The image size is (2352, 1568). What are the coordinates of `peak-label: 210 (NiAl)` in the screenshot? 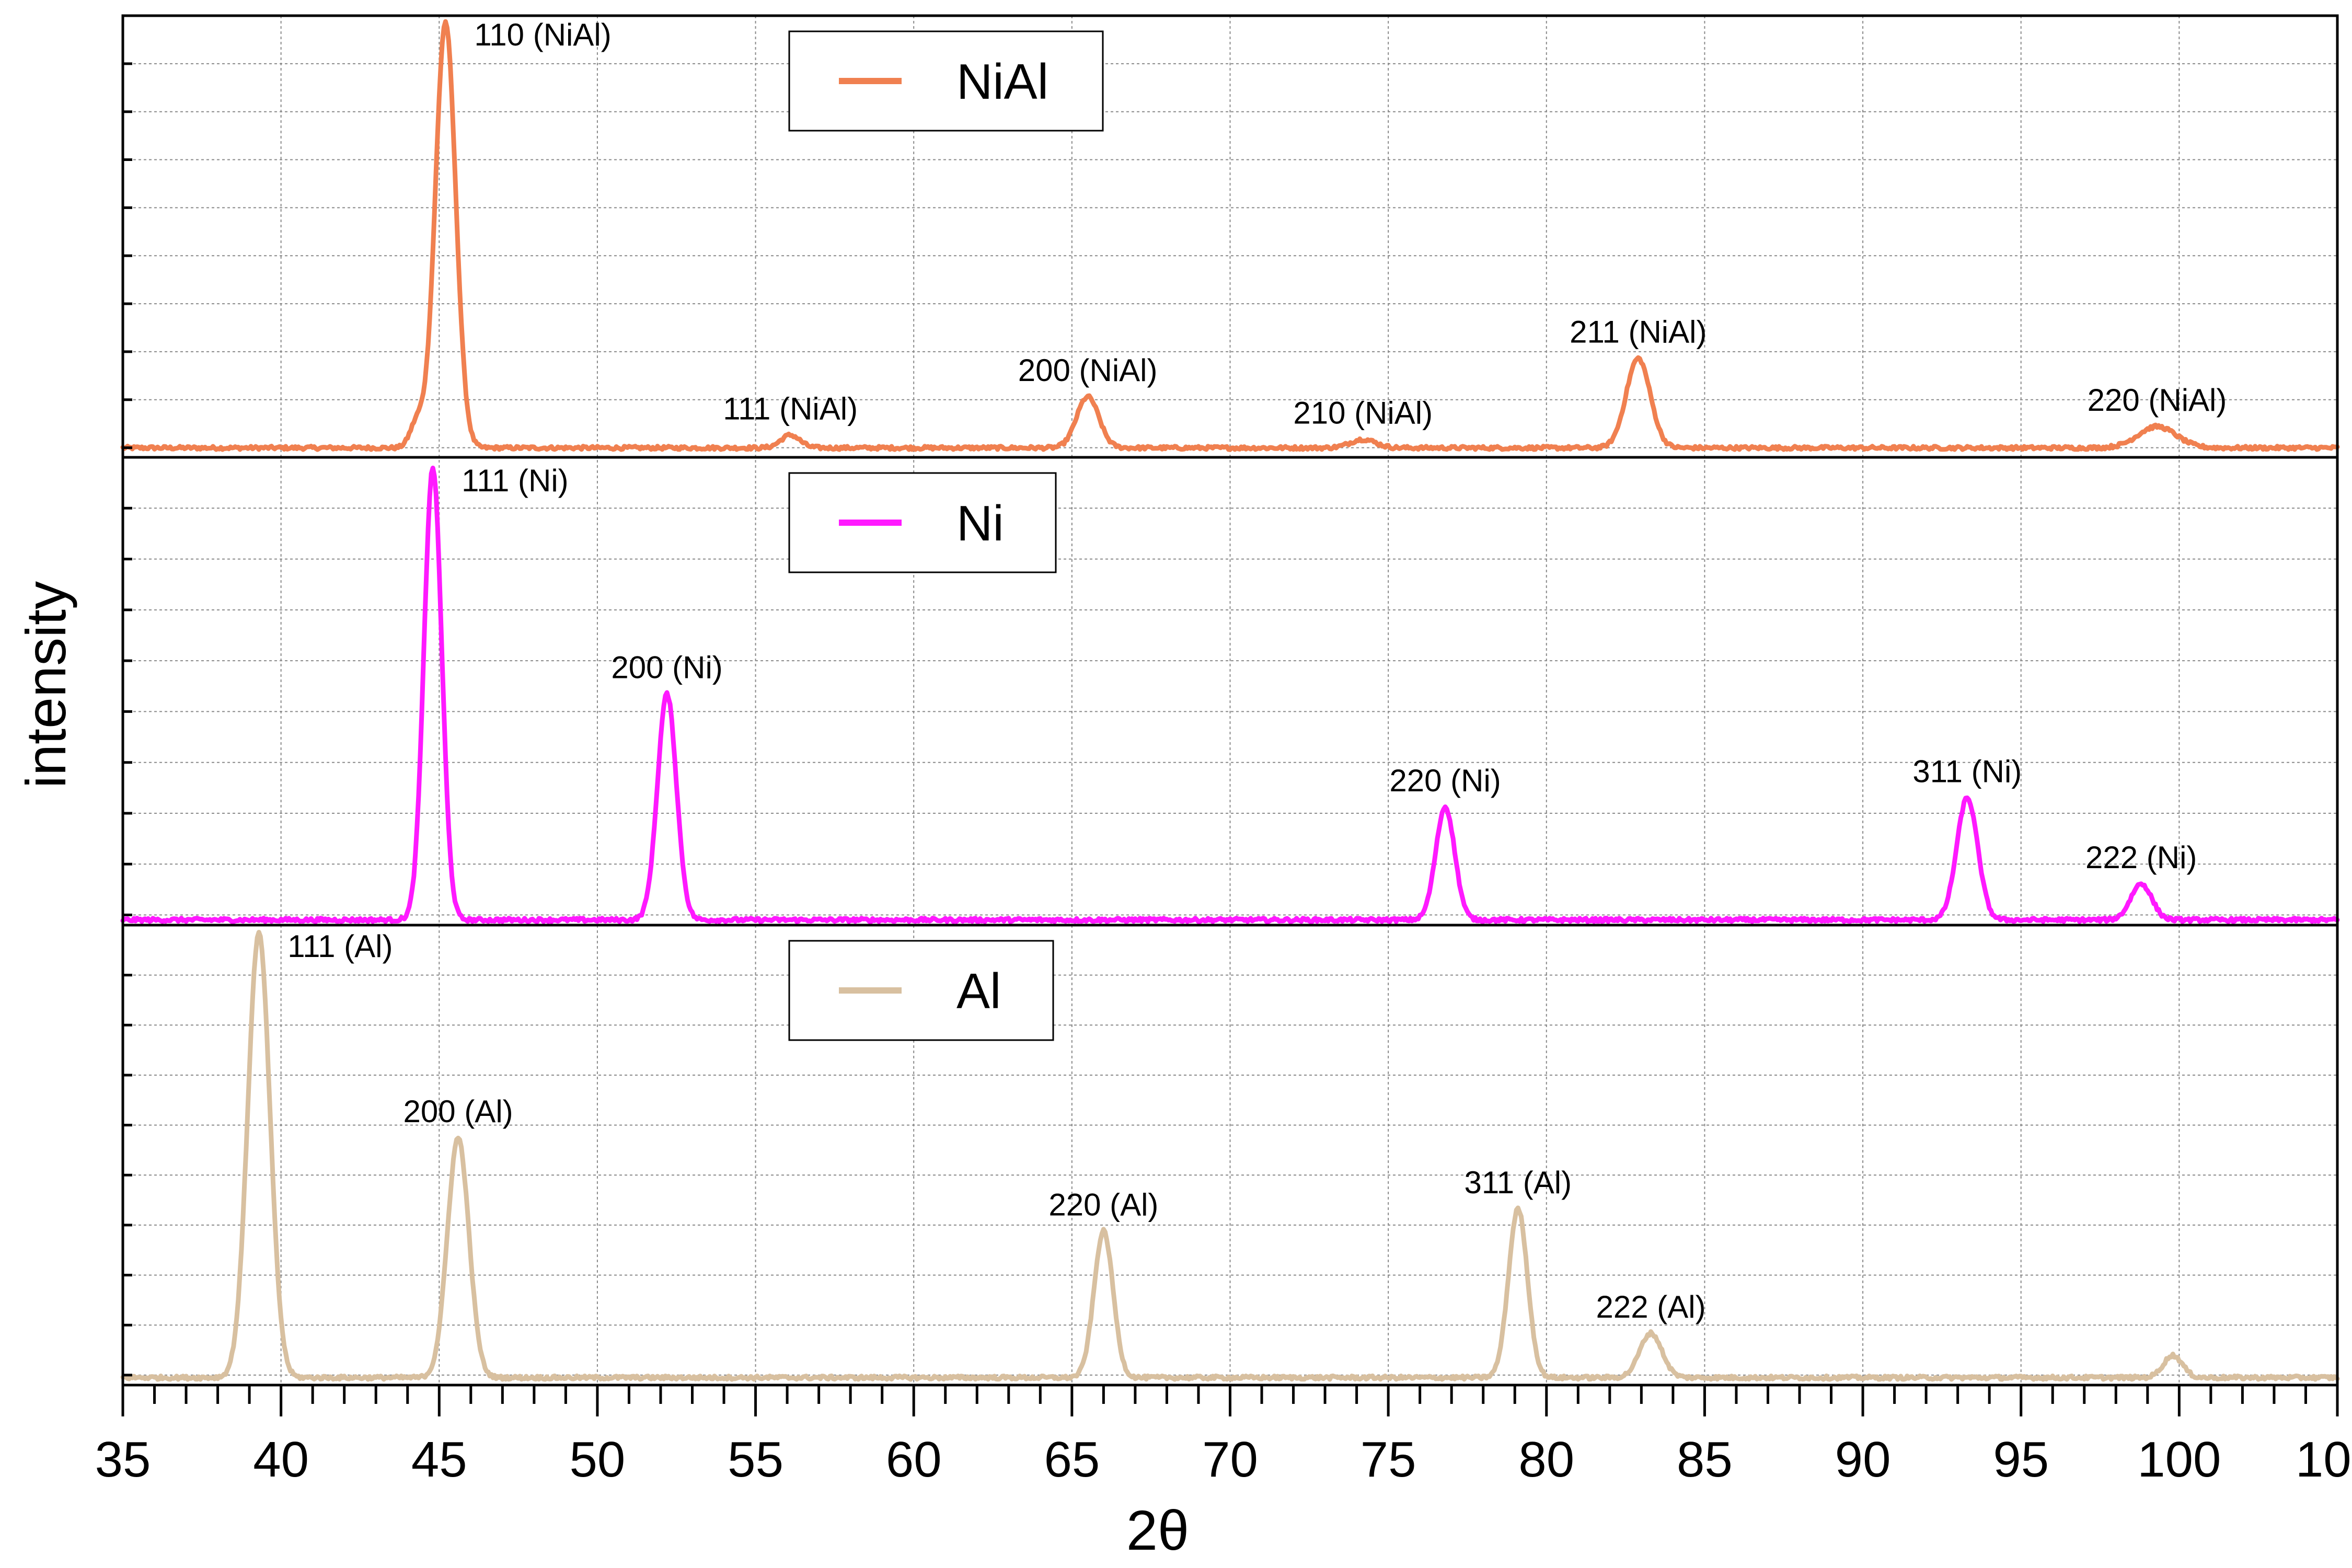 It's located at (1363, 413).